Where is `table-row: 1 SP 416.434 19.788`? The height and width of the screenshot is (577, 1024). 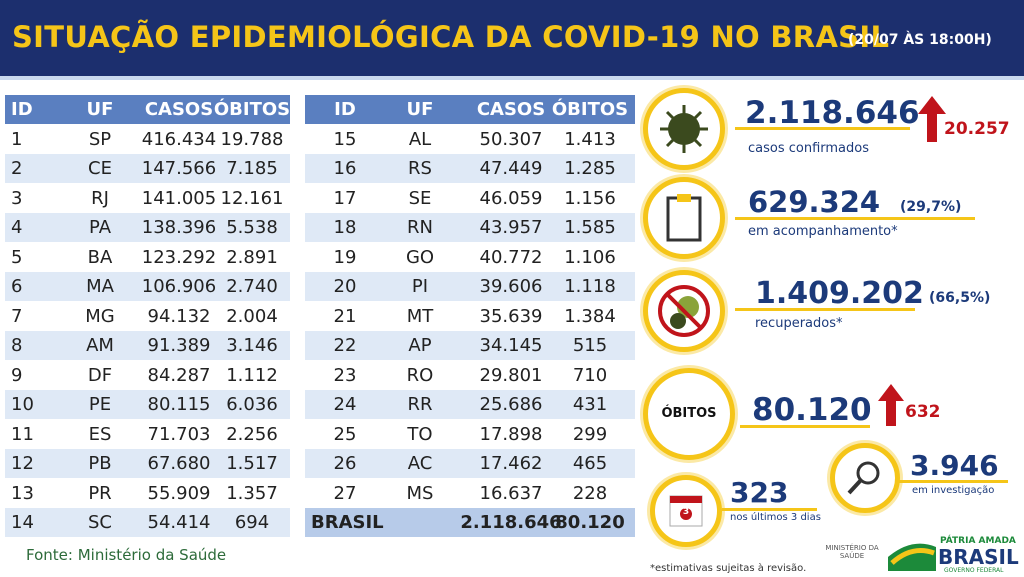 table-row: 1 SP 416.434 19.788 is located at coordinates (147, 139).